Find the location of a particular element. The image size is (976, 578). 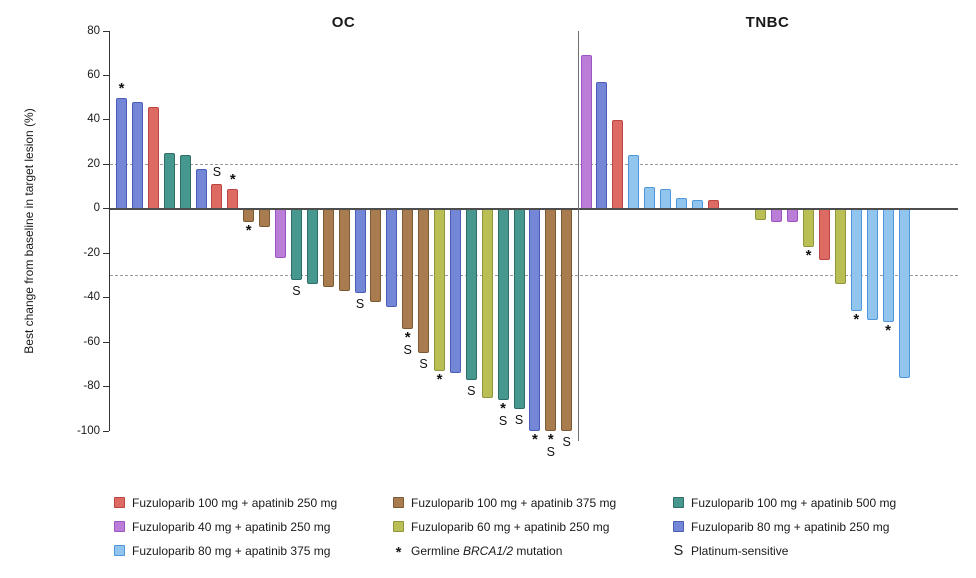

legend-item: Fuzuloparib 80 mg + apatinib 250 mg is located at coordinates (781, 526).